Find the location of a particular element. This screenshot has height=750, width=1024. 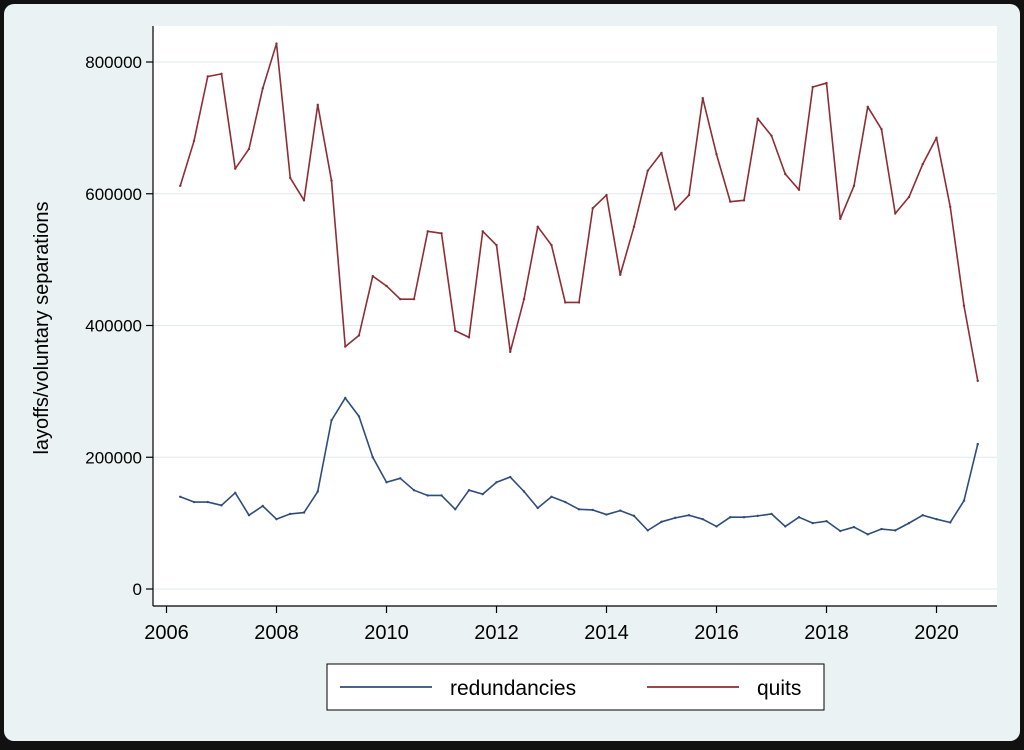

x-tick-label-2014: 2014 is located at coordinates (606, 633).